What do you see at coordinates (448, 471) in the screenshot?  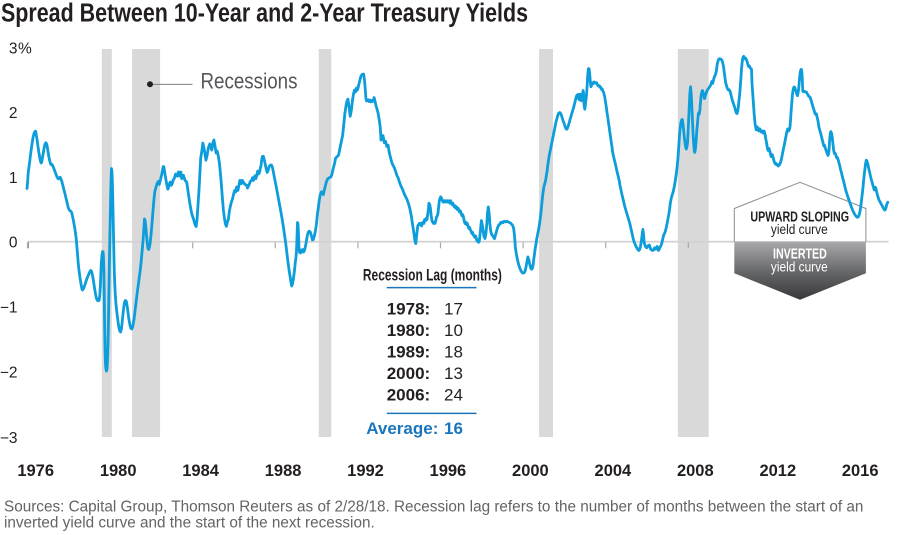 I see `svg-text: 1996` at bounding box center [448, 471].